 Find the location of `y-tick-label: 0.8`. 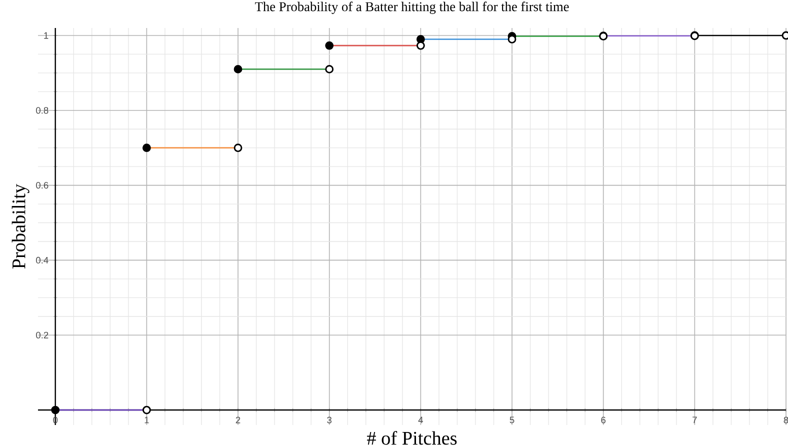

y-tick-label: 0.8 is located at coordinates (42, 110).